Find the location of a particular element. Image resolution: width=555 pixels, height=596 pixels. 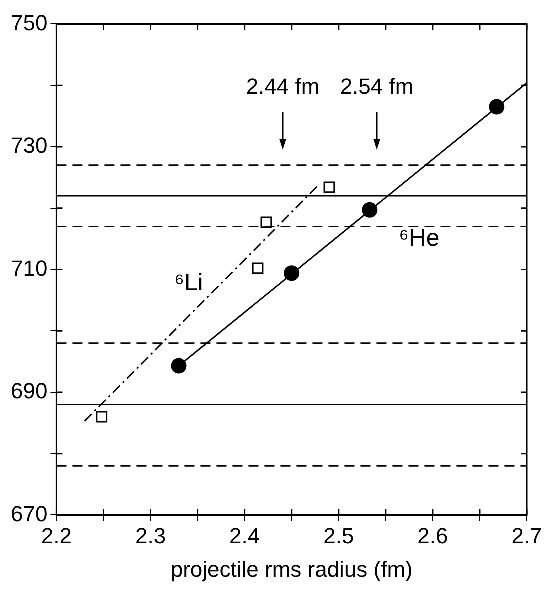

x-tick-label: 2.5 is located at coordinates (339, 535).